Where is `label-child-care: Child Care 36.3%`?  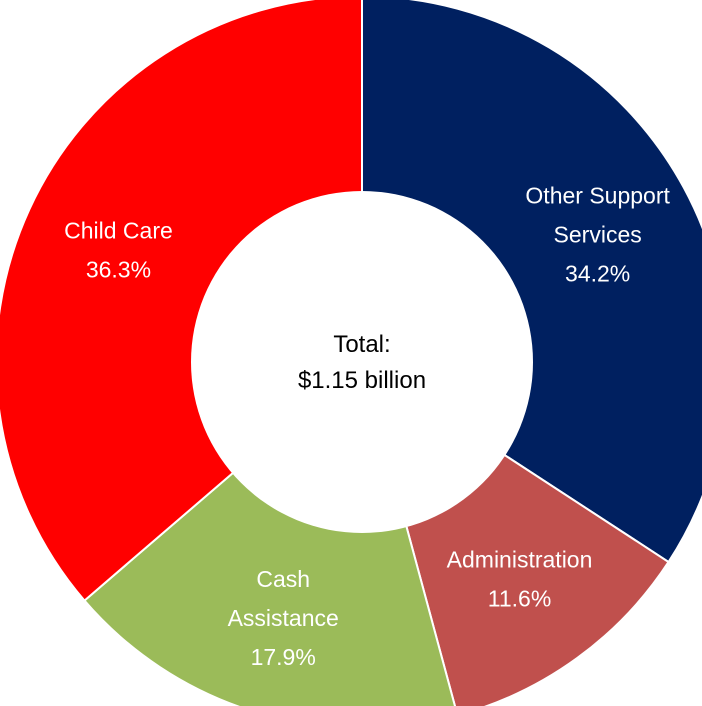
label-child-care: Child Care 36.3% is located at coordinates (118, 250).